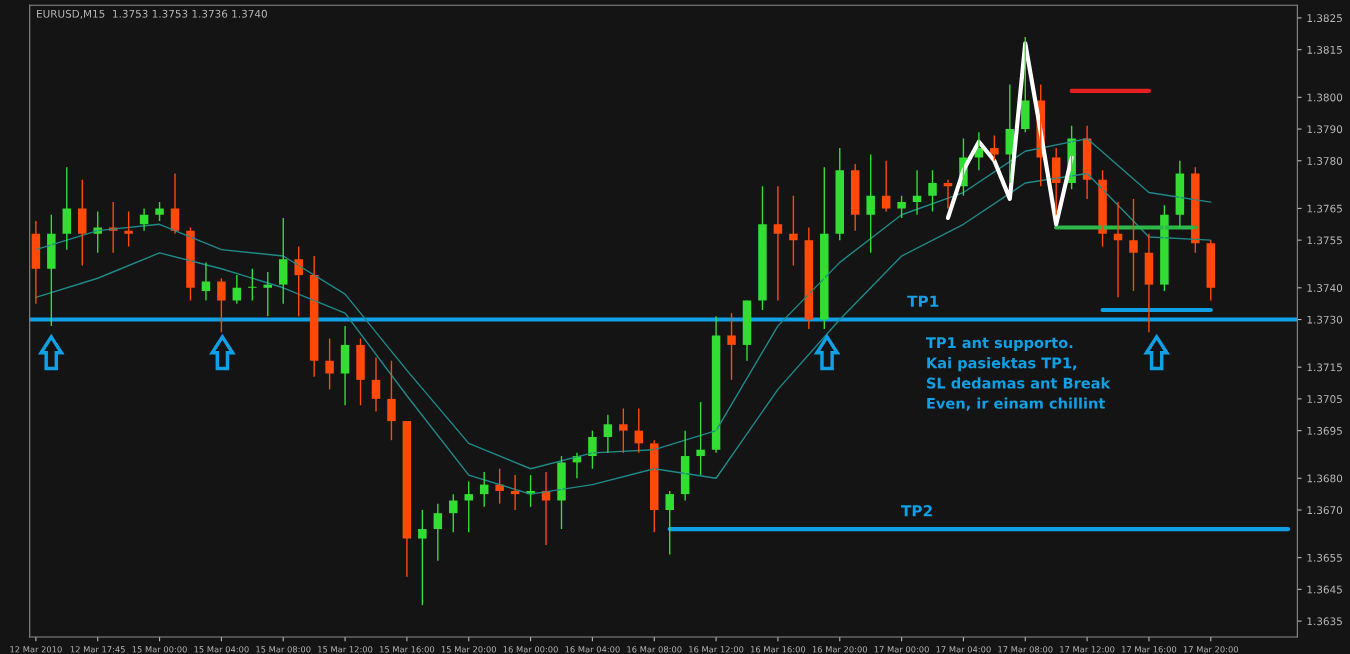 Image resolution: width=1350 pixels, height=654 pixels. Describe the element at coordinates (36, 649) in the screenshot. I see `x-tick-label: 12 Mar 2010` at that location.